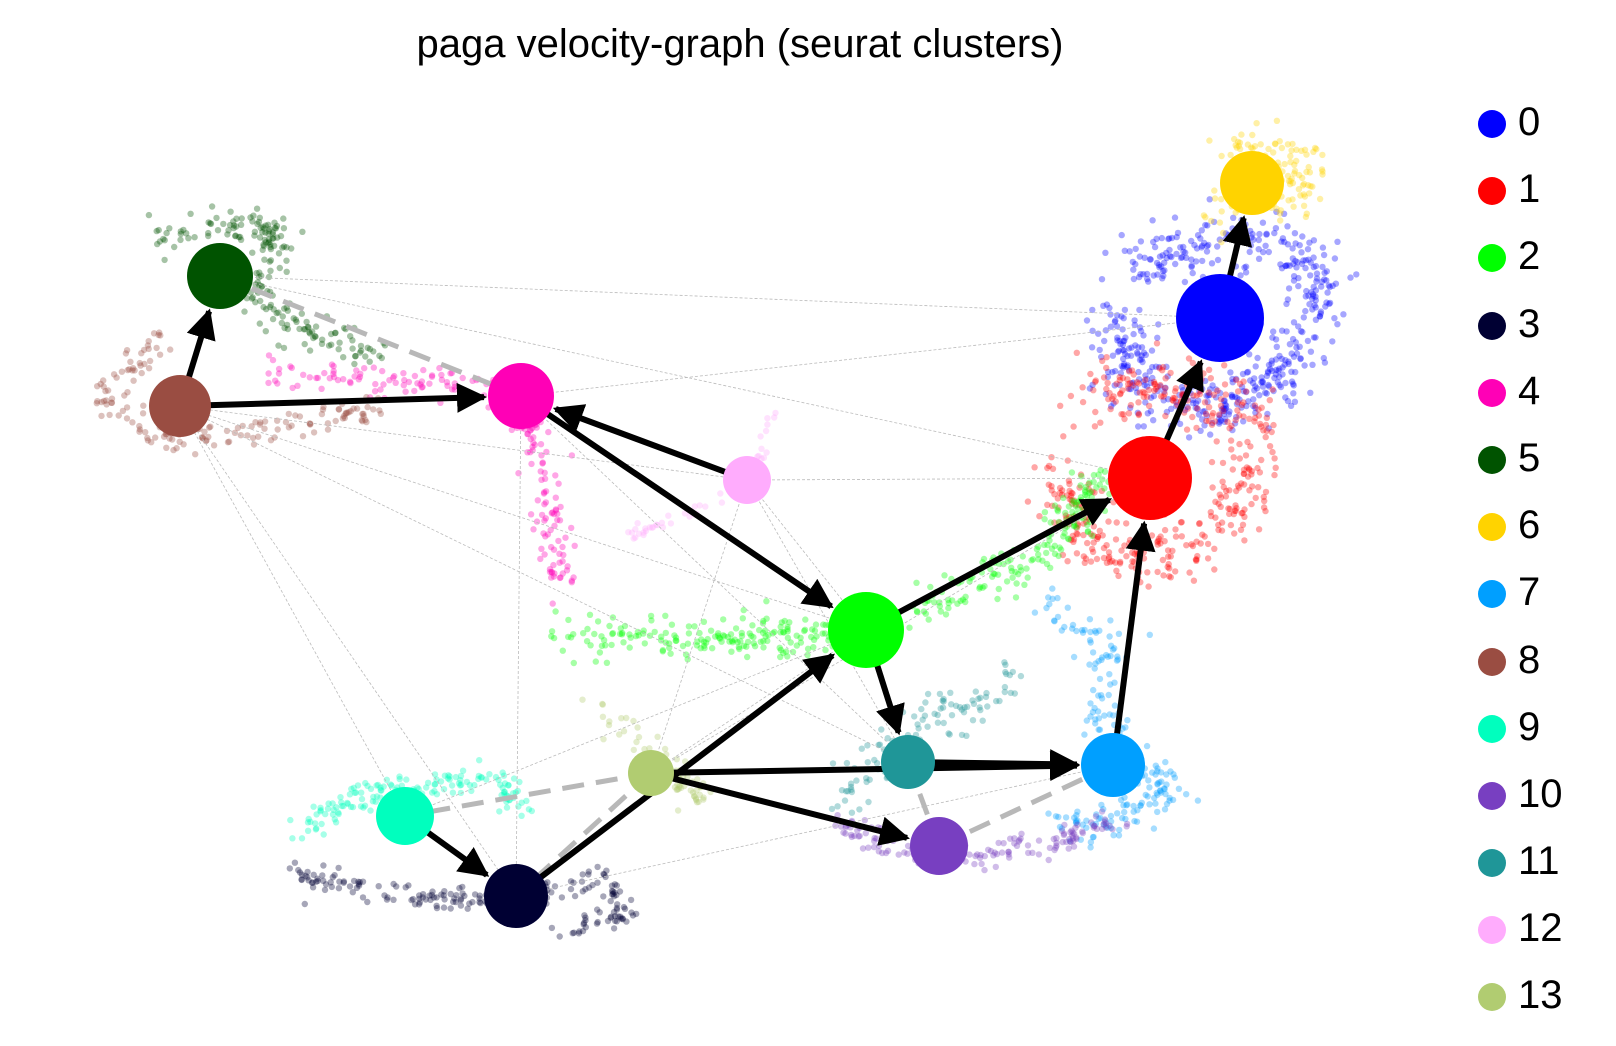 The width and height of the screenshot is (1616, 1046). I want to click on legend-label: 0, so click(1529, 122).